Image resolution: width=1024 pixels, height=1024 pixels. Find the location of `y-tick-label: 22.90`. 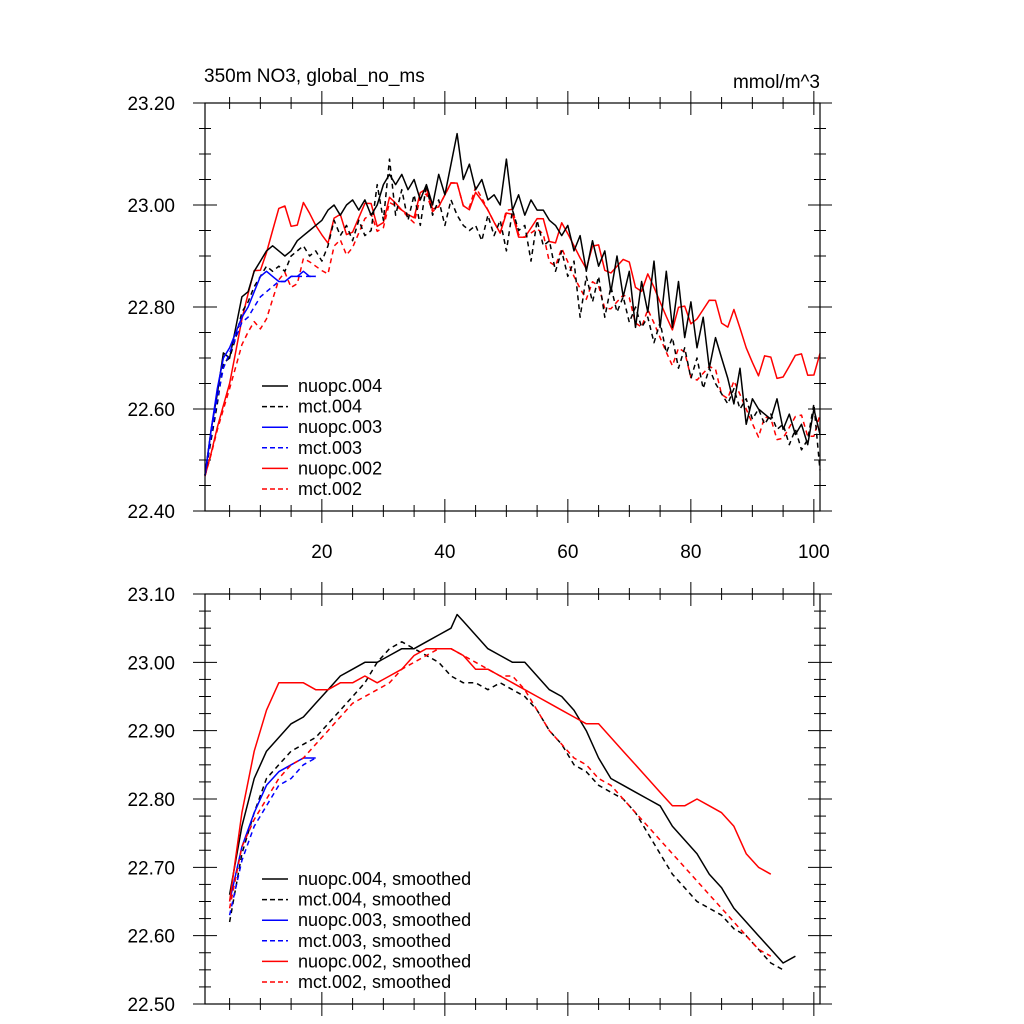

y-tick-label: 22.90 is located at coordinates (151, 732).